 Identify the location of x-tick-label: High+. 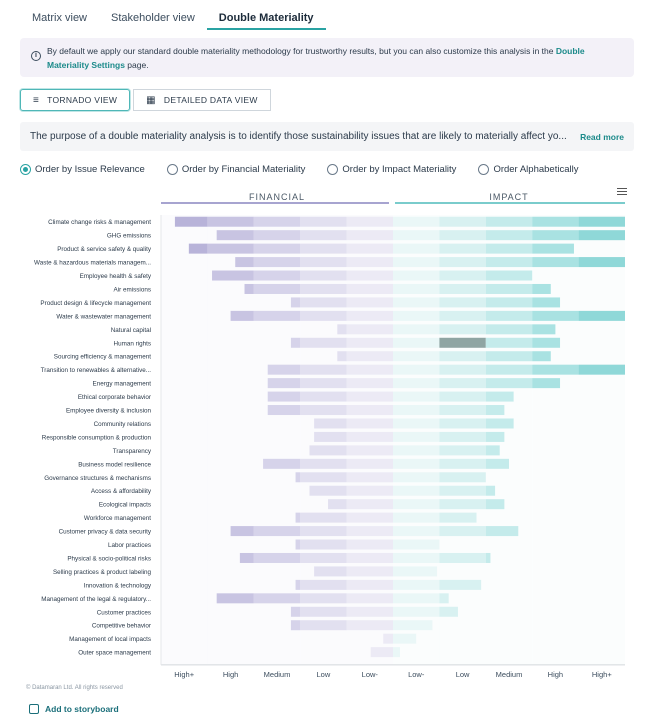
(184, 674).